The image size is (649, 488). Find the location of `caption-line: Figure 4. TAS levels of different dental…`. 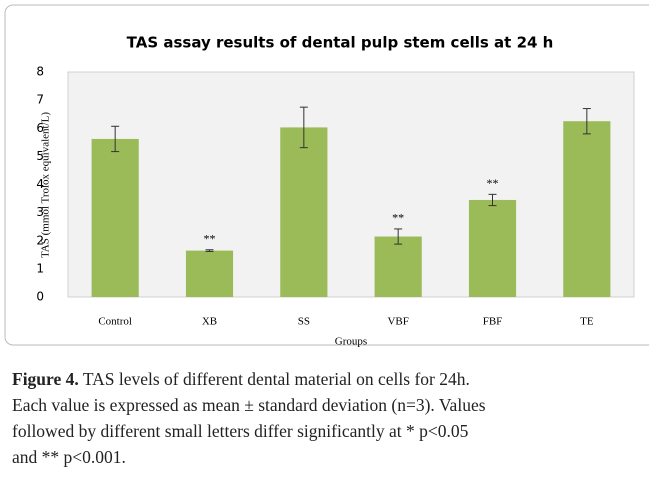

caption-line: Figure 4. TAS levels of different dental… is located at coordinates (330, 379).